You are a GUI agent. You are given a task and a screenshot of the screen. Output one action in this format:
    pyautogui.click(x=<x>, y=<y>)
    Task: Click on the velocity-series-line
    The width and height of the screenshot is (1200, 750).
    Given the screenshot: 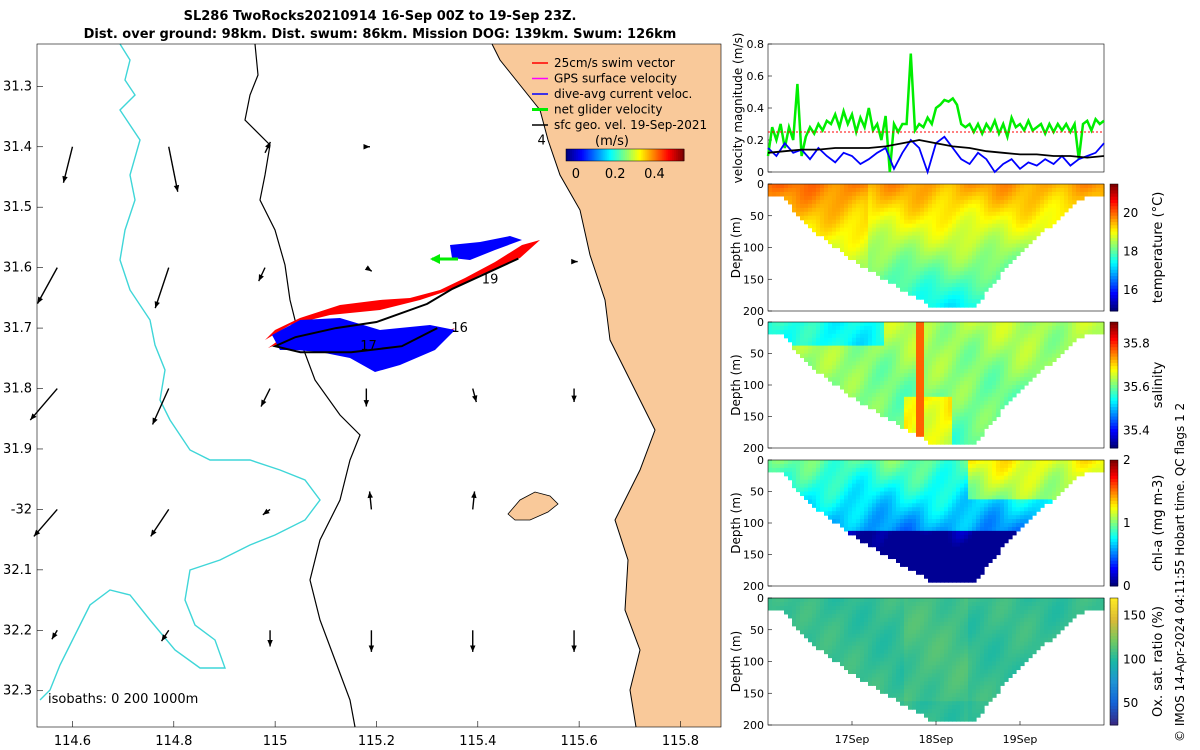 What is the action you would take?
    pyautogui.click(x=935, y=113)
    